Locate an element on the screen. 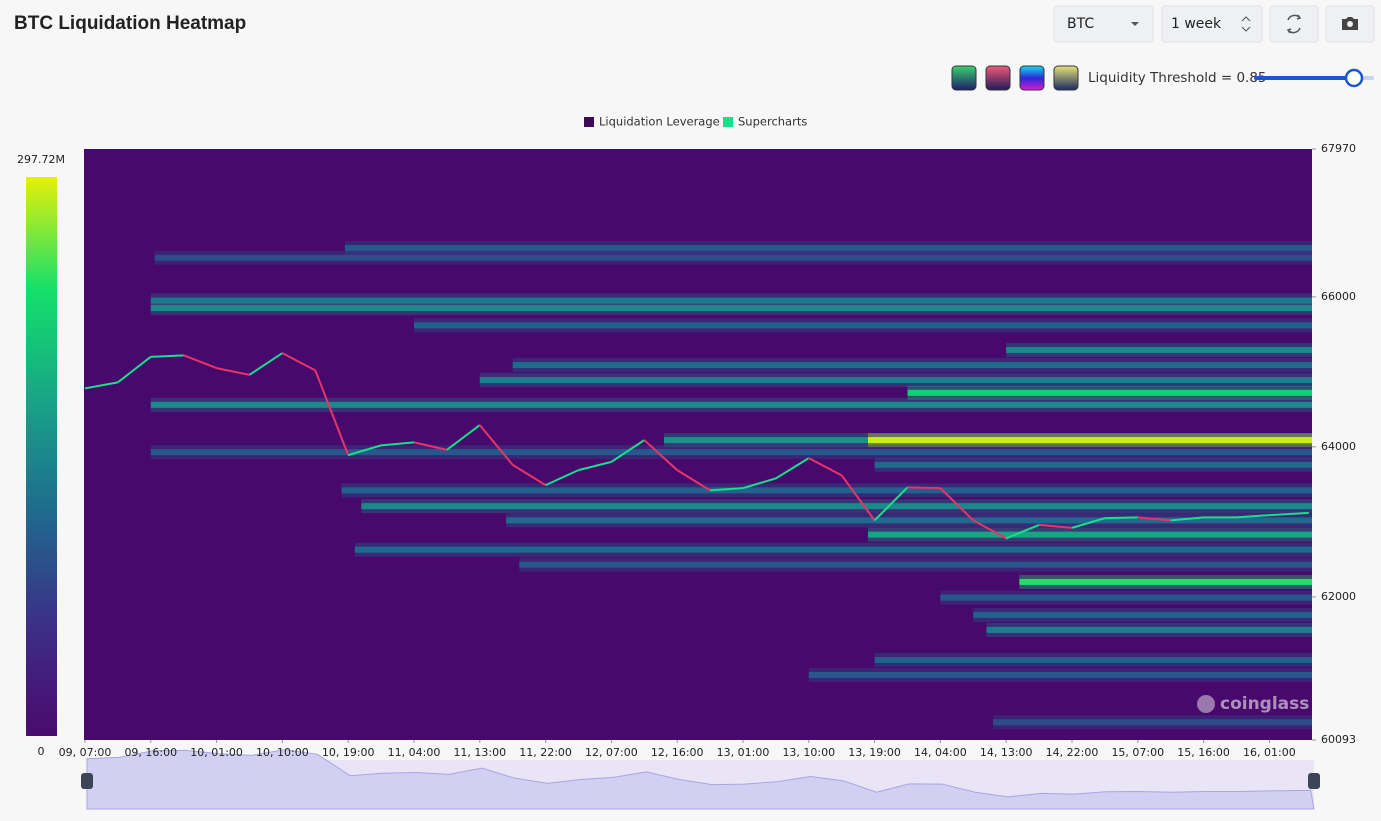  legend-label: Supercharts is located at coordinates (772, 122).